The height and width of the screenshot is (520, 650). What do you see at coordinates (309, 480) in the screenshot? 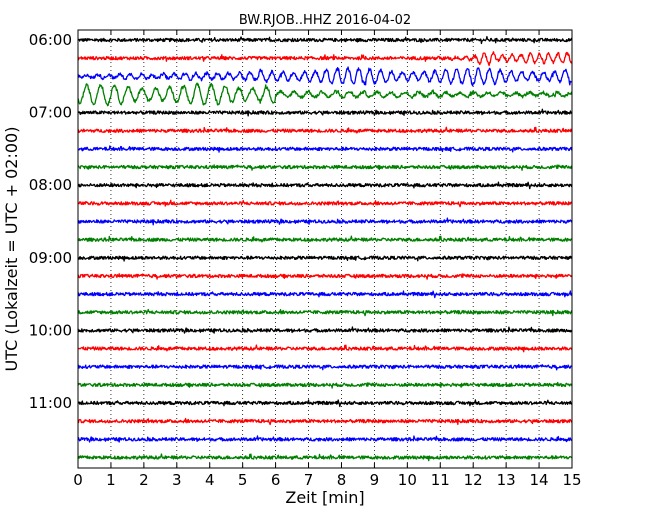
I see `x-tick-label: 7` at bounding box center [309, 480].